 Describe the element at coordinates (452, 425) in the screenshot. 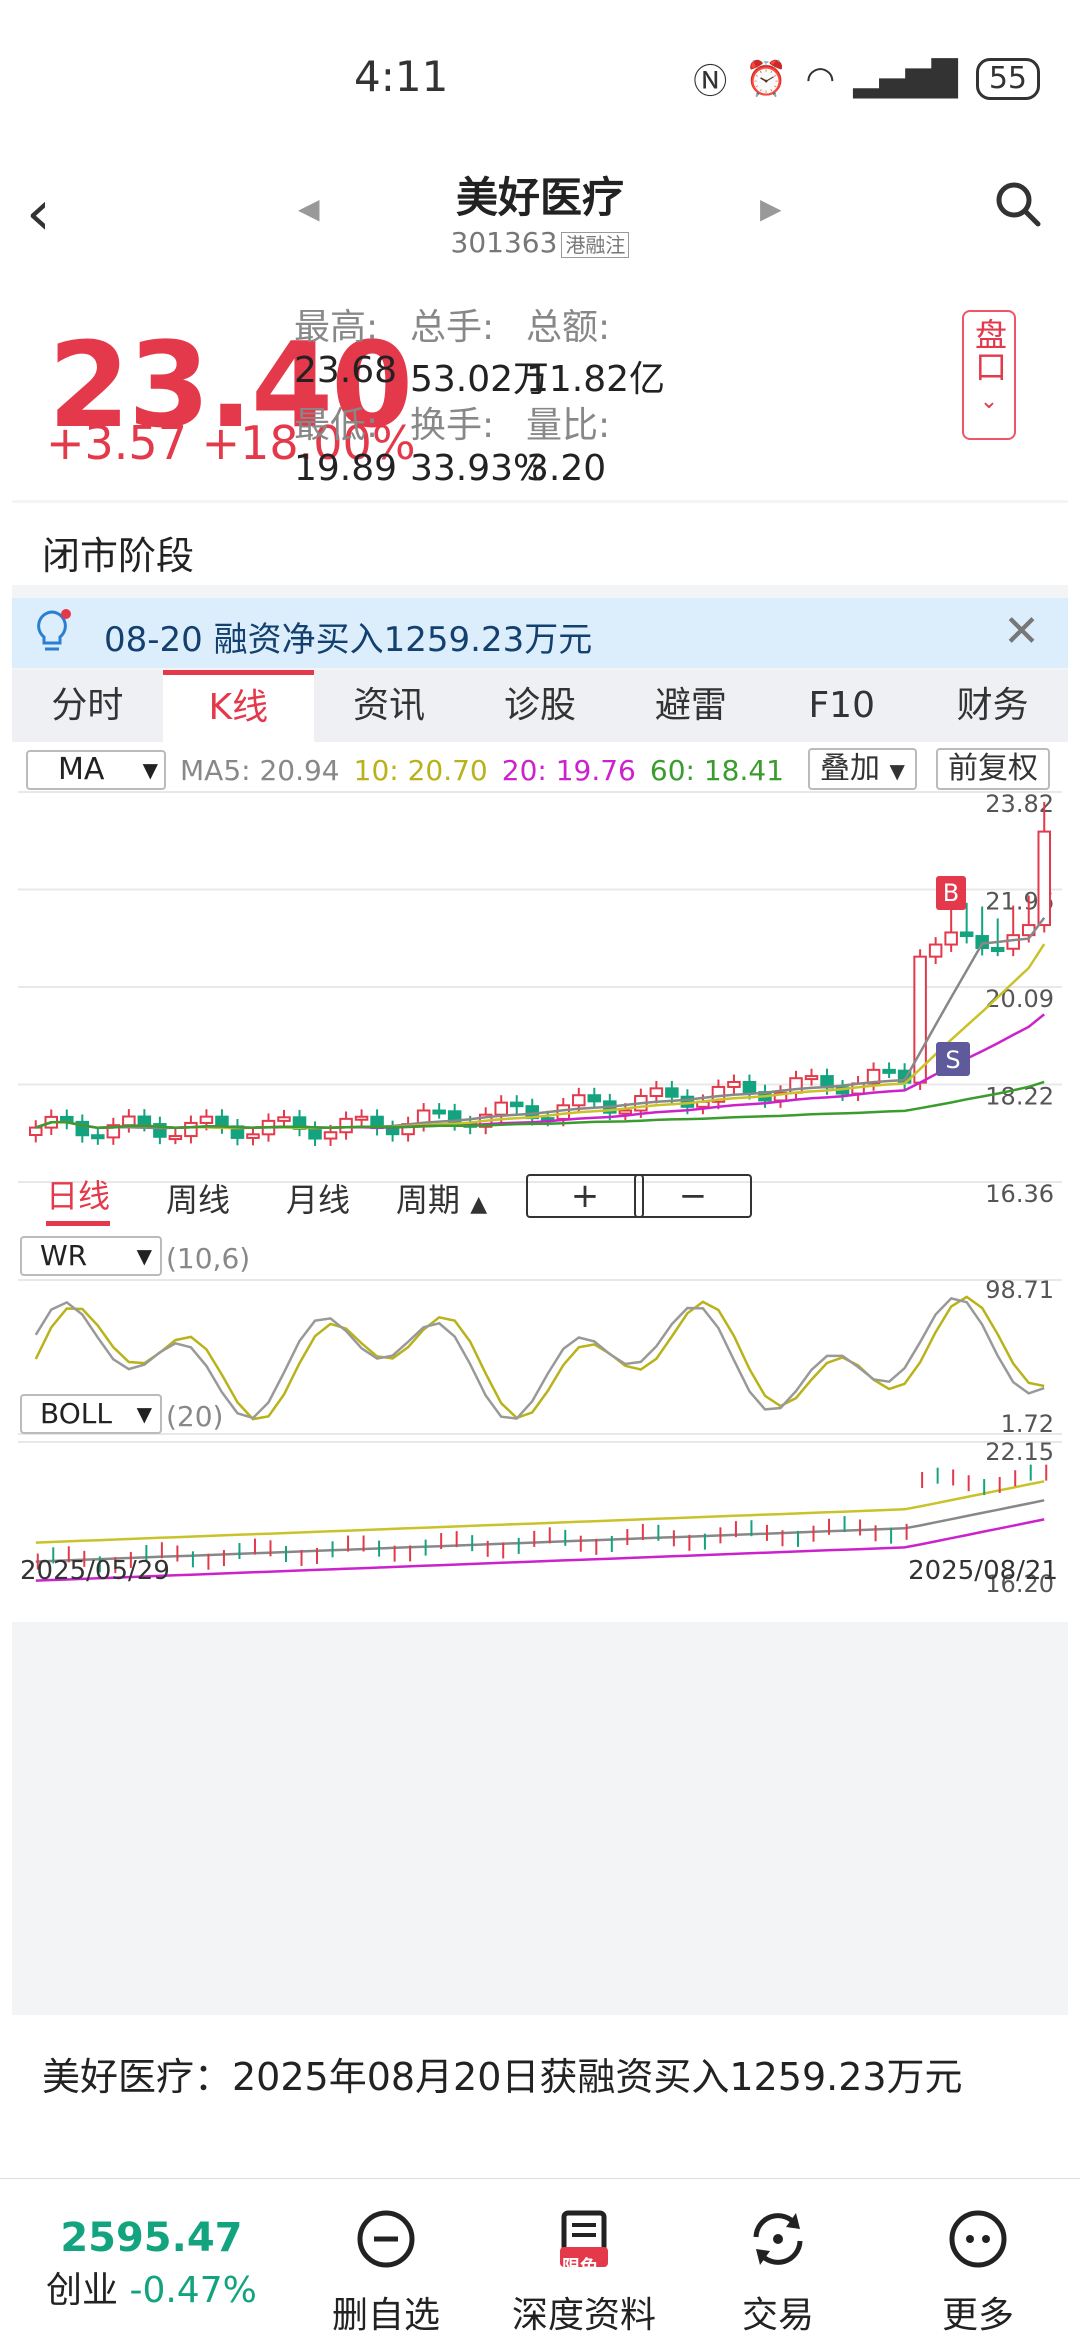

I see `stat-turnover-label: 换手:` at that location.